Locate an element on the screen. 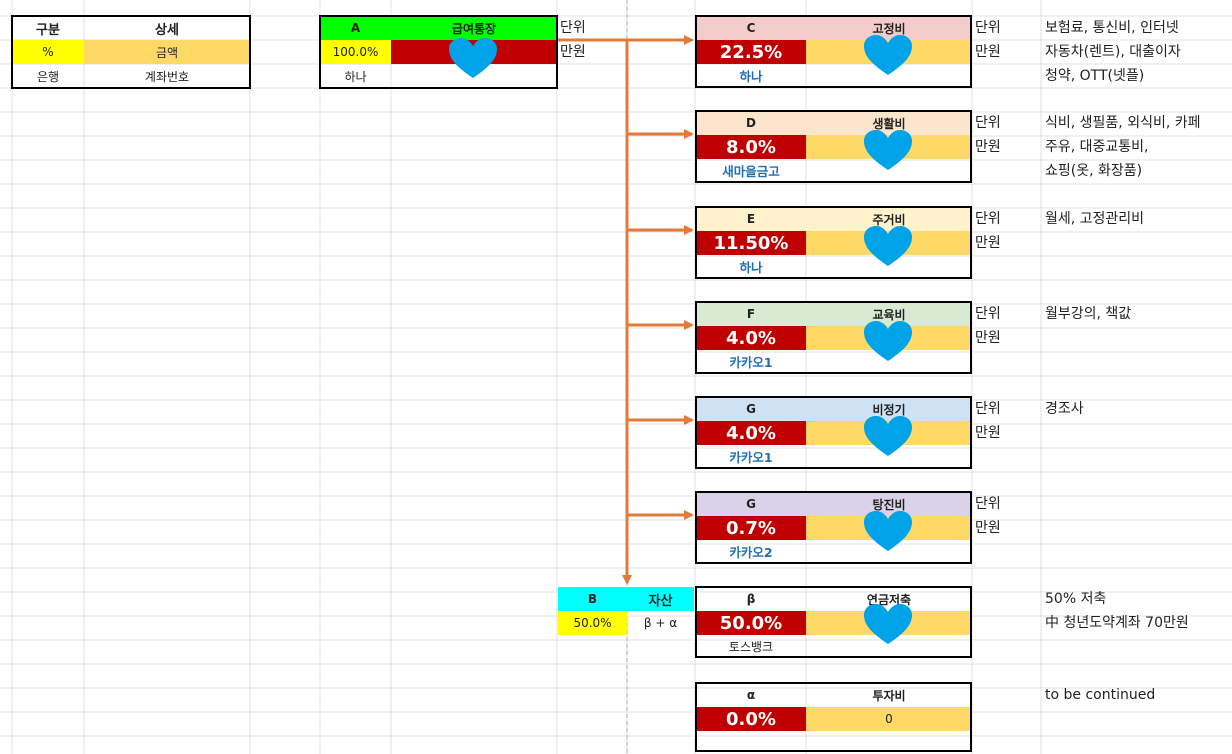  beta-pct: 50.0% is located at coordinates (751, 623).